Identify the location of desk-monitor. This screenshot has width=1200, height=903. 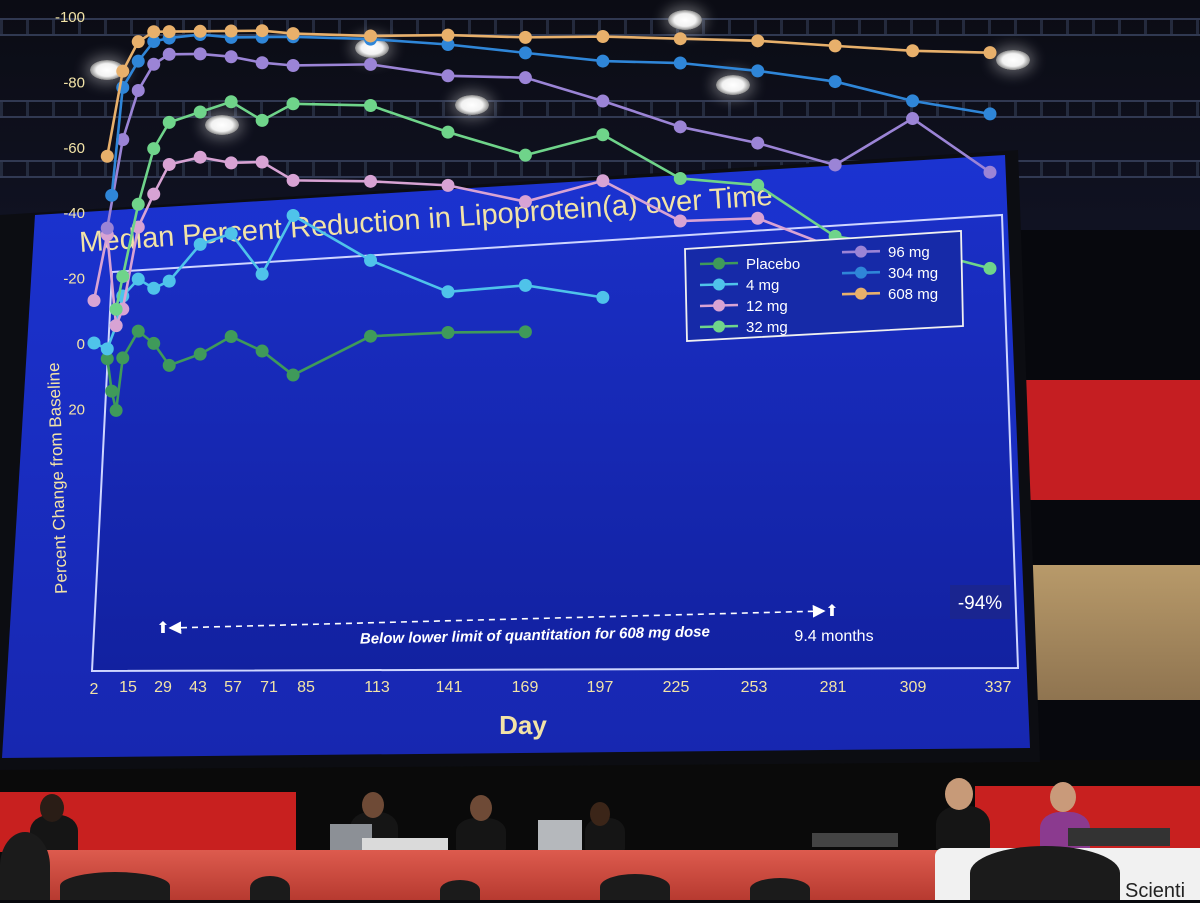
(405, 844).